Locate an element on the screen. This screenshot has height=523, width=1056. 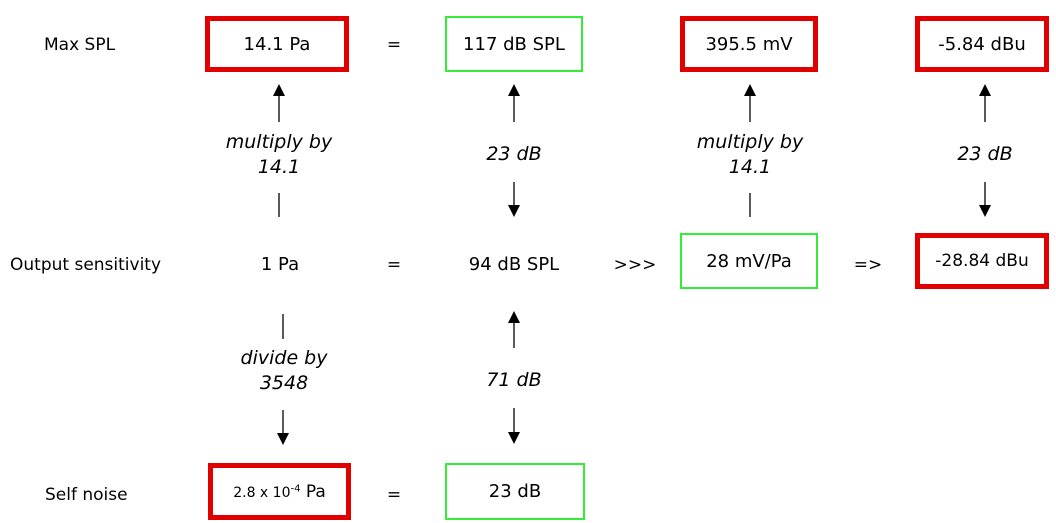
arrow-down-col2-upper is located at coordinates (514, 199).